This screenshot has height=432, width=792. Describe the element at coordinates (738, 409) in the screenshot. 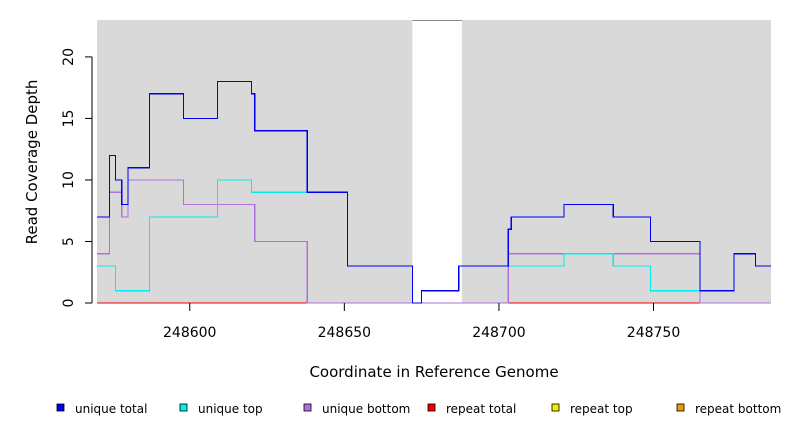

I see `legend-label: repeat bottom` at that location.